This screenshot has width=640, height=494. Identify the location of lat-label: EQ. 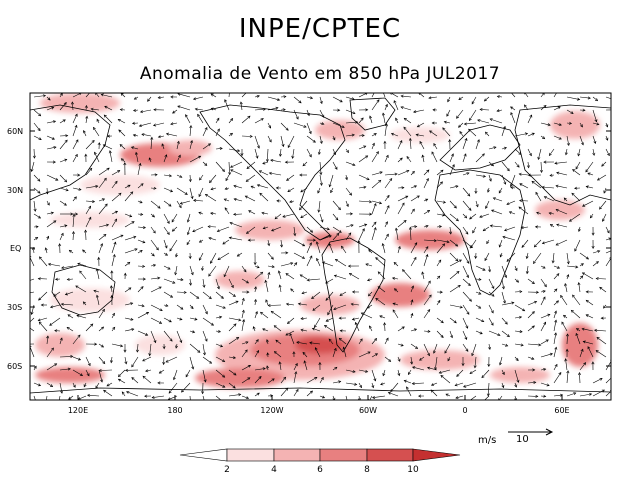
(15, 248).